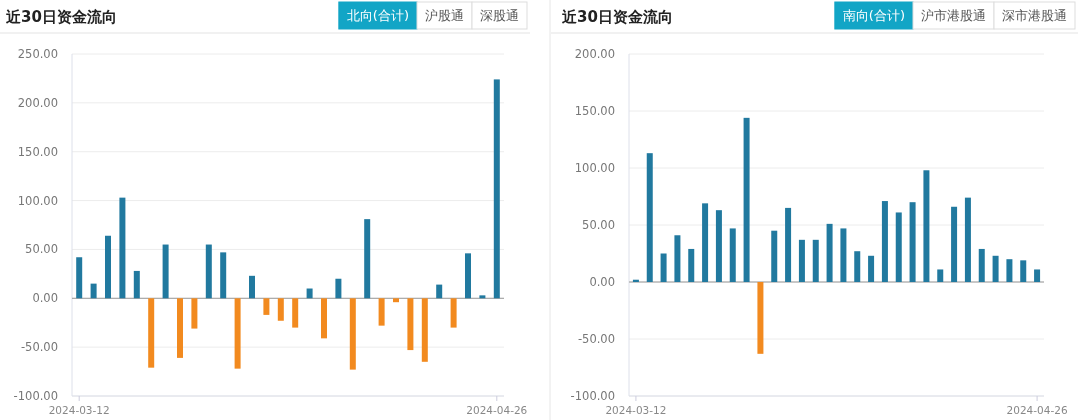 The width and height of the screenshot is (1080, 420). I want to click on text: 深市港股通, so click(1034, 15).